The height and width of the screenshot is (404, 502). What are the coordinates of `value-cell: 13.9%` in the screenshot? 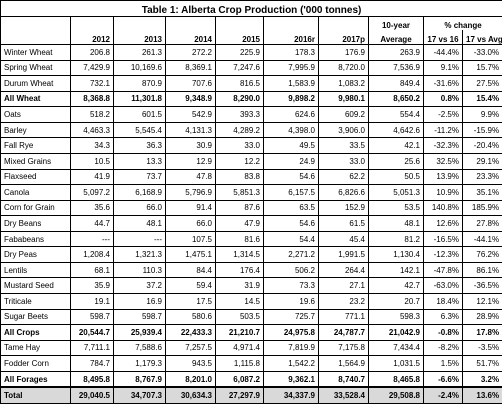 It's located at (443, 177).